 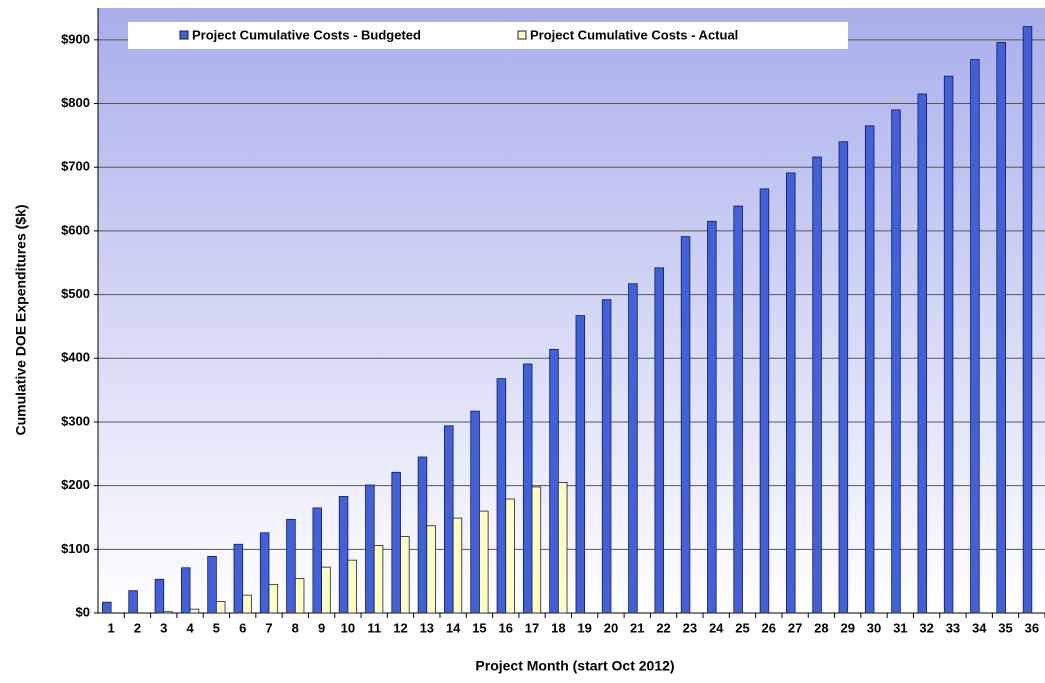 What do you see at coordinates (21, 319) in the screenshot?
I see `y-axis-label: Cumulative DOE Expenditures ($k)` at bounding box center [21, 319].